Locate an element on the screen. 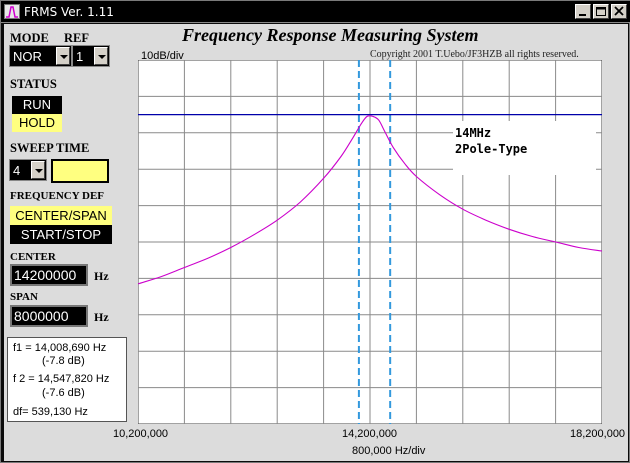 Image resolution: width=630 pixels, height=463 pixels. sweep-time-select: 4 is located at coordinates (28, 170).